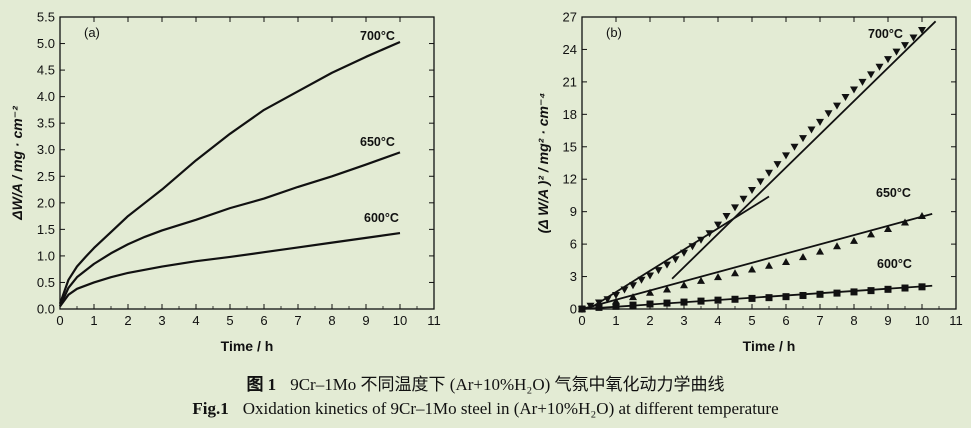 The width and height of the screenshot is (971, 428). I want to click on y-tick-label: 15, so click(570, 146).